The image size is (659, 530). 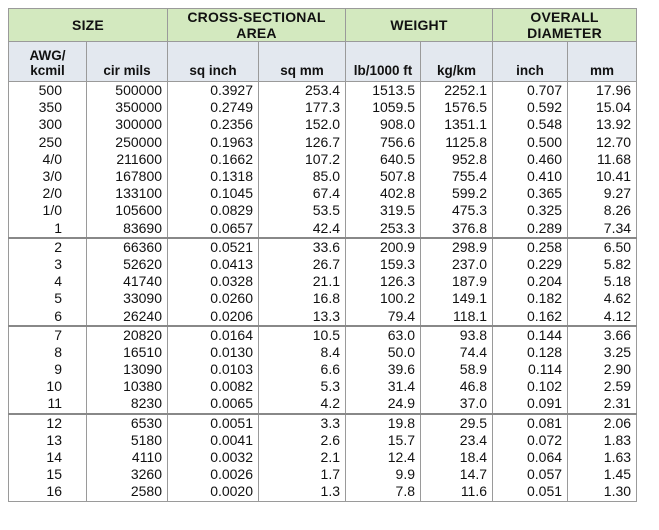 I want to click on table-row: 8 16510 0.0130 8.4 50.0 74.4 0.128 3.25, so click(x=323, y=352).